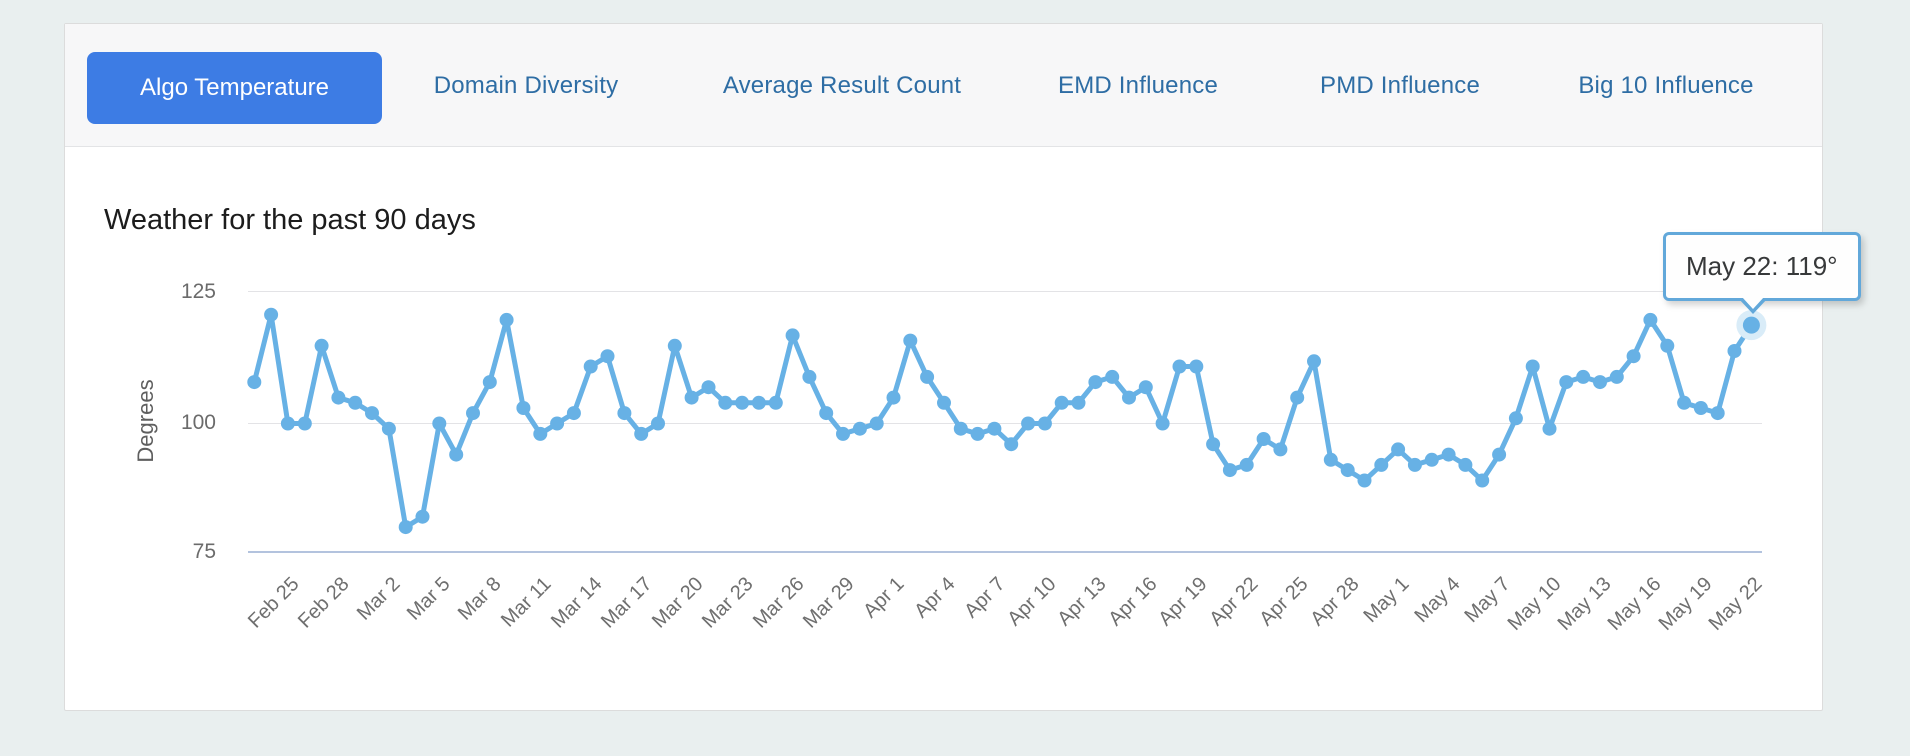 Image resolution: width=1910 pixels, height=756 pixels. What do you see at coordinates (842, 85) in the screenshot?
I see `tab-average-result-count: Average Result Count` at bounding box center [842, 85].